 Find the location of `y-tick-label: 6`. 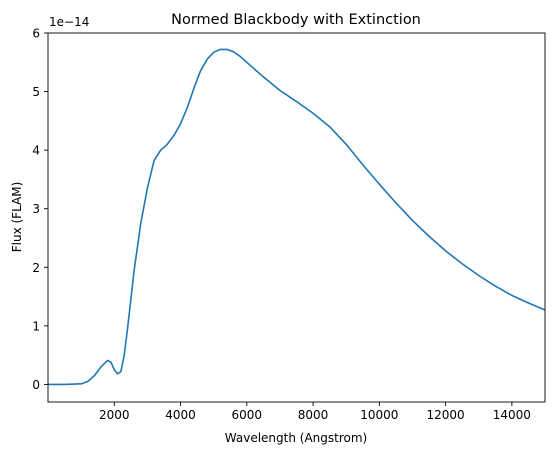

y-tick-label: 6 is located at coordinates (36, 34).